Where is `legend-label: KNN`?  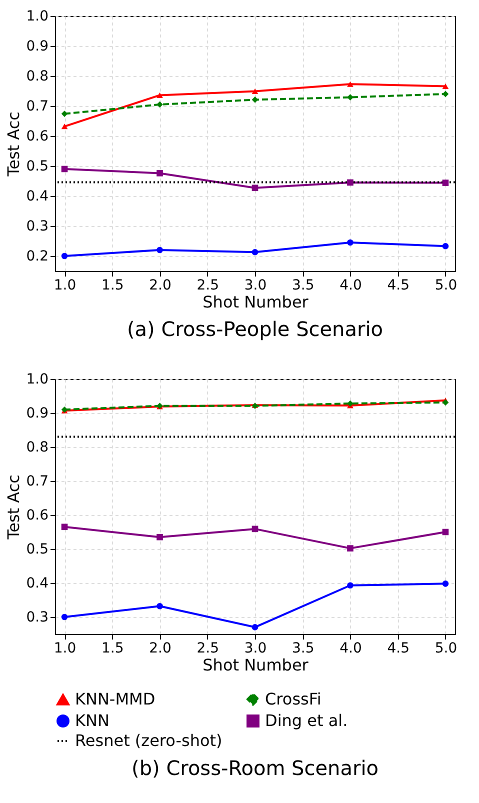
legend-label: KNN is located at coordinates (92, 720).